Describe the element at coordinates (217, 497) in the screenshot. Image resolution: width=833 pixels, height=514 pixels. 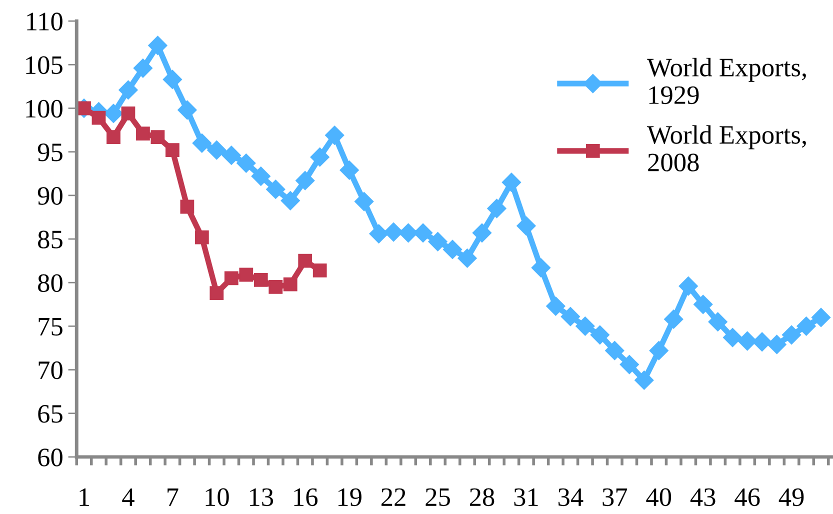
I see `x-tick-label: 10` at that location.